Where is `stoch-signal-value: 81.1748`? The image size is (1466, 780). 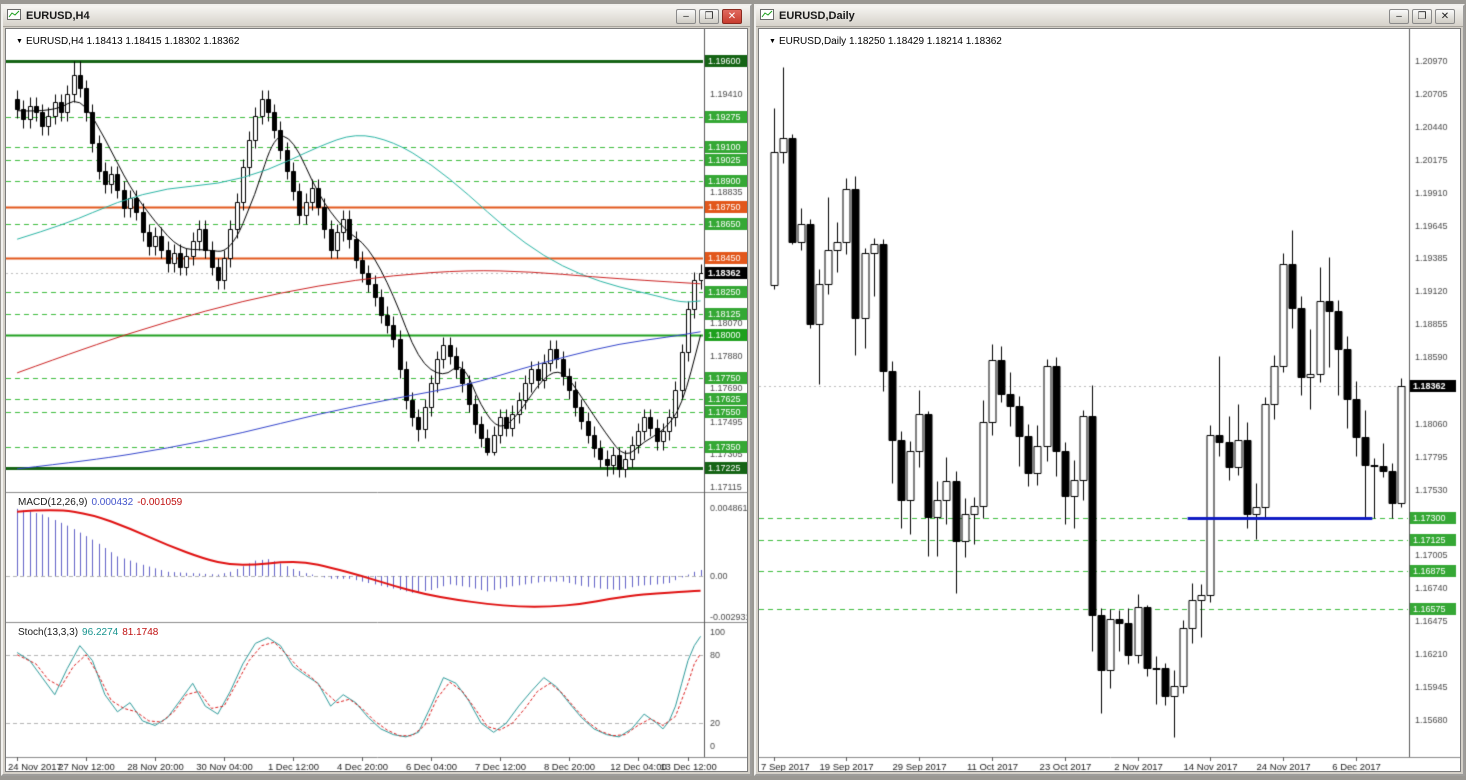 stoch-signal-value: 81.1748 is located at coordinates (140, 632).